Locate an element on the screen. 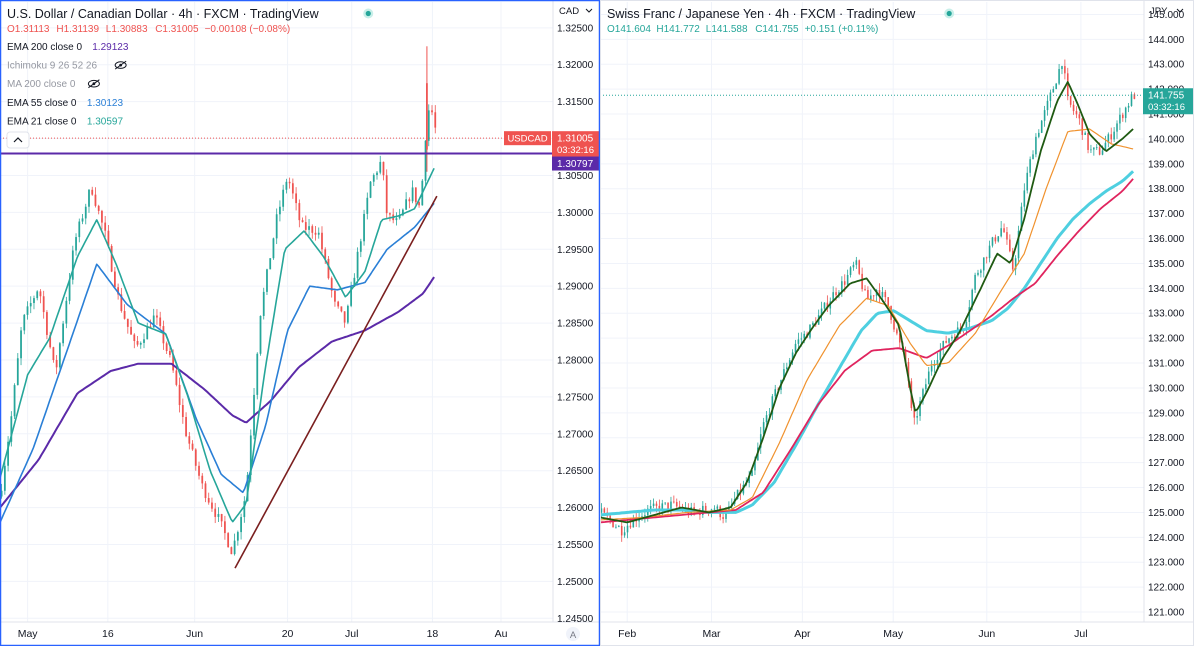 This screenshot has height=646, width=1194. indicator-value: 1.30123 is located at coordinates (105, 103).